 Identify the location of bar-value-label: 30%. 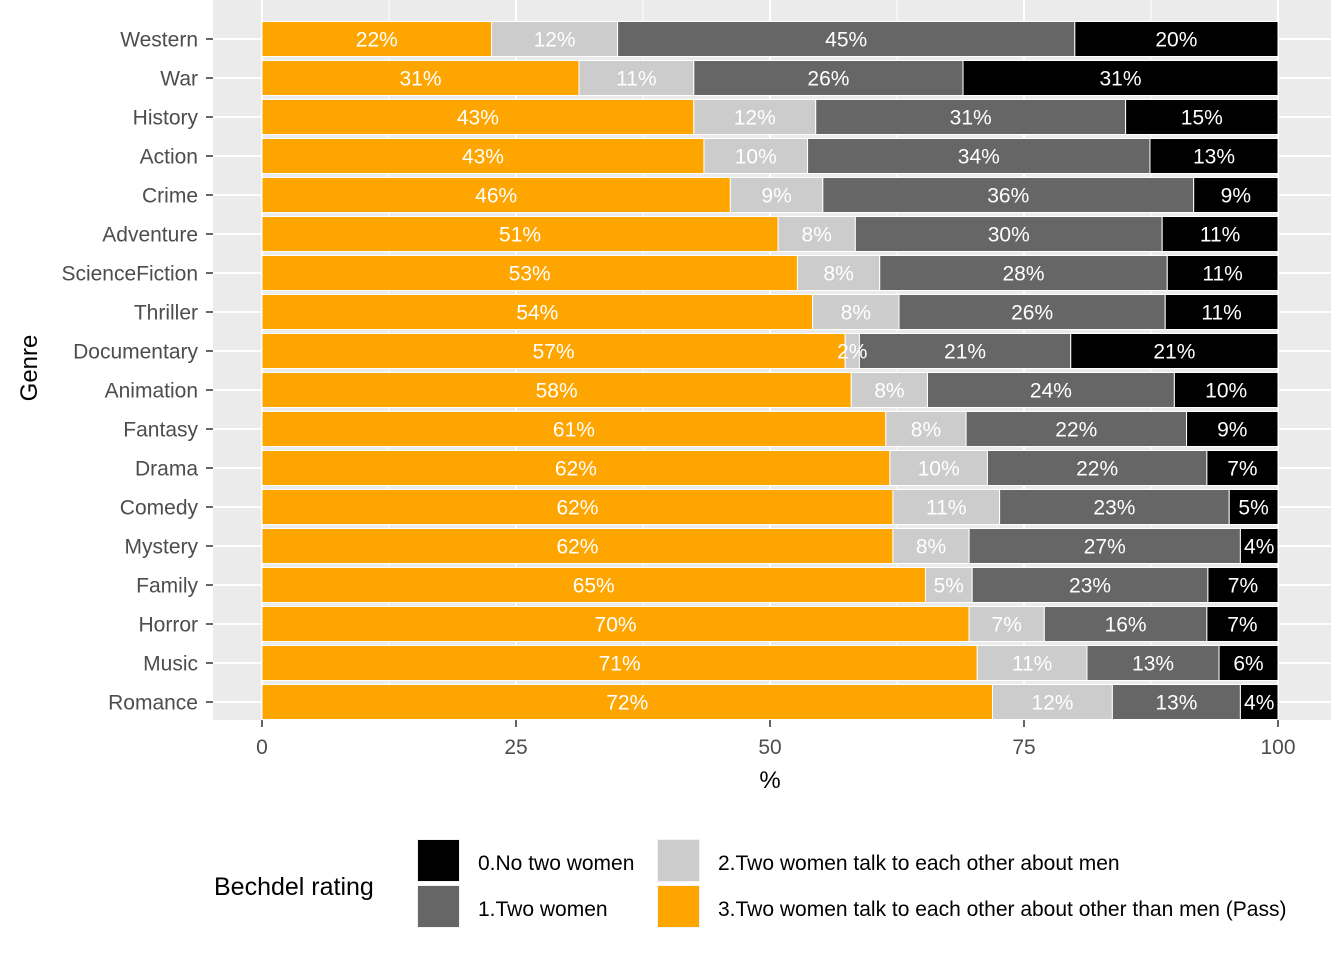
(1009, 235).